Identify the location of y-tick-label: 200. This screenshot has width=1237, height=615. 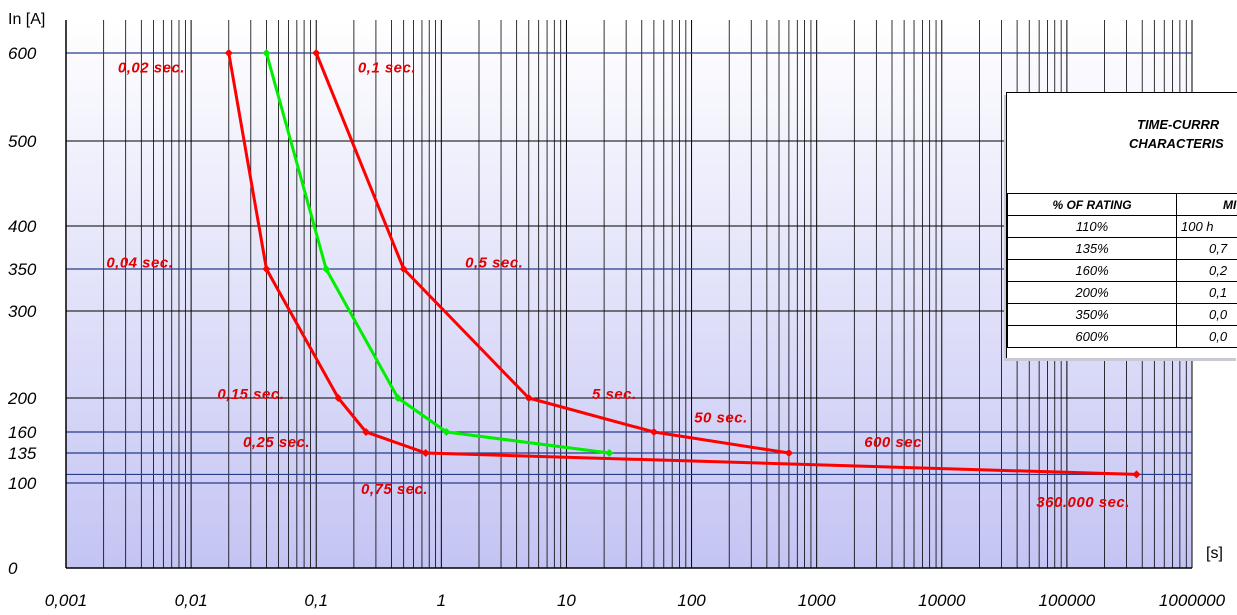
(22, 398).